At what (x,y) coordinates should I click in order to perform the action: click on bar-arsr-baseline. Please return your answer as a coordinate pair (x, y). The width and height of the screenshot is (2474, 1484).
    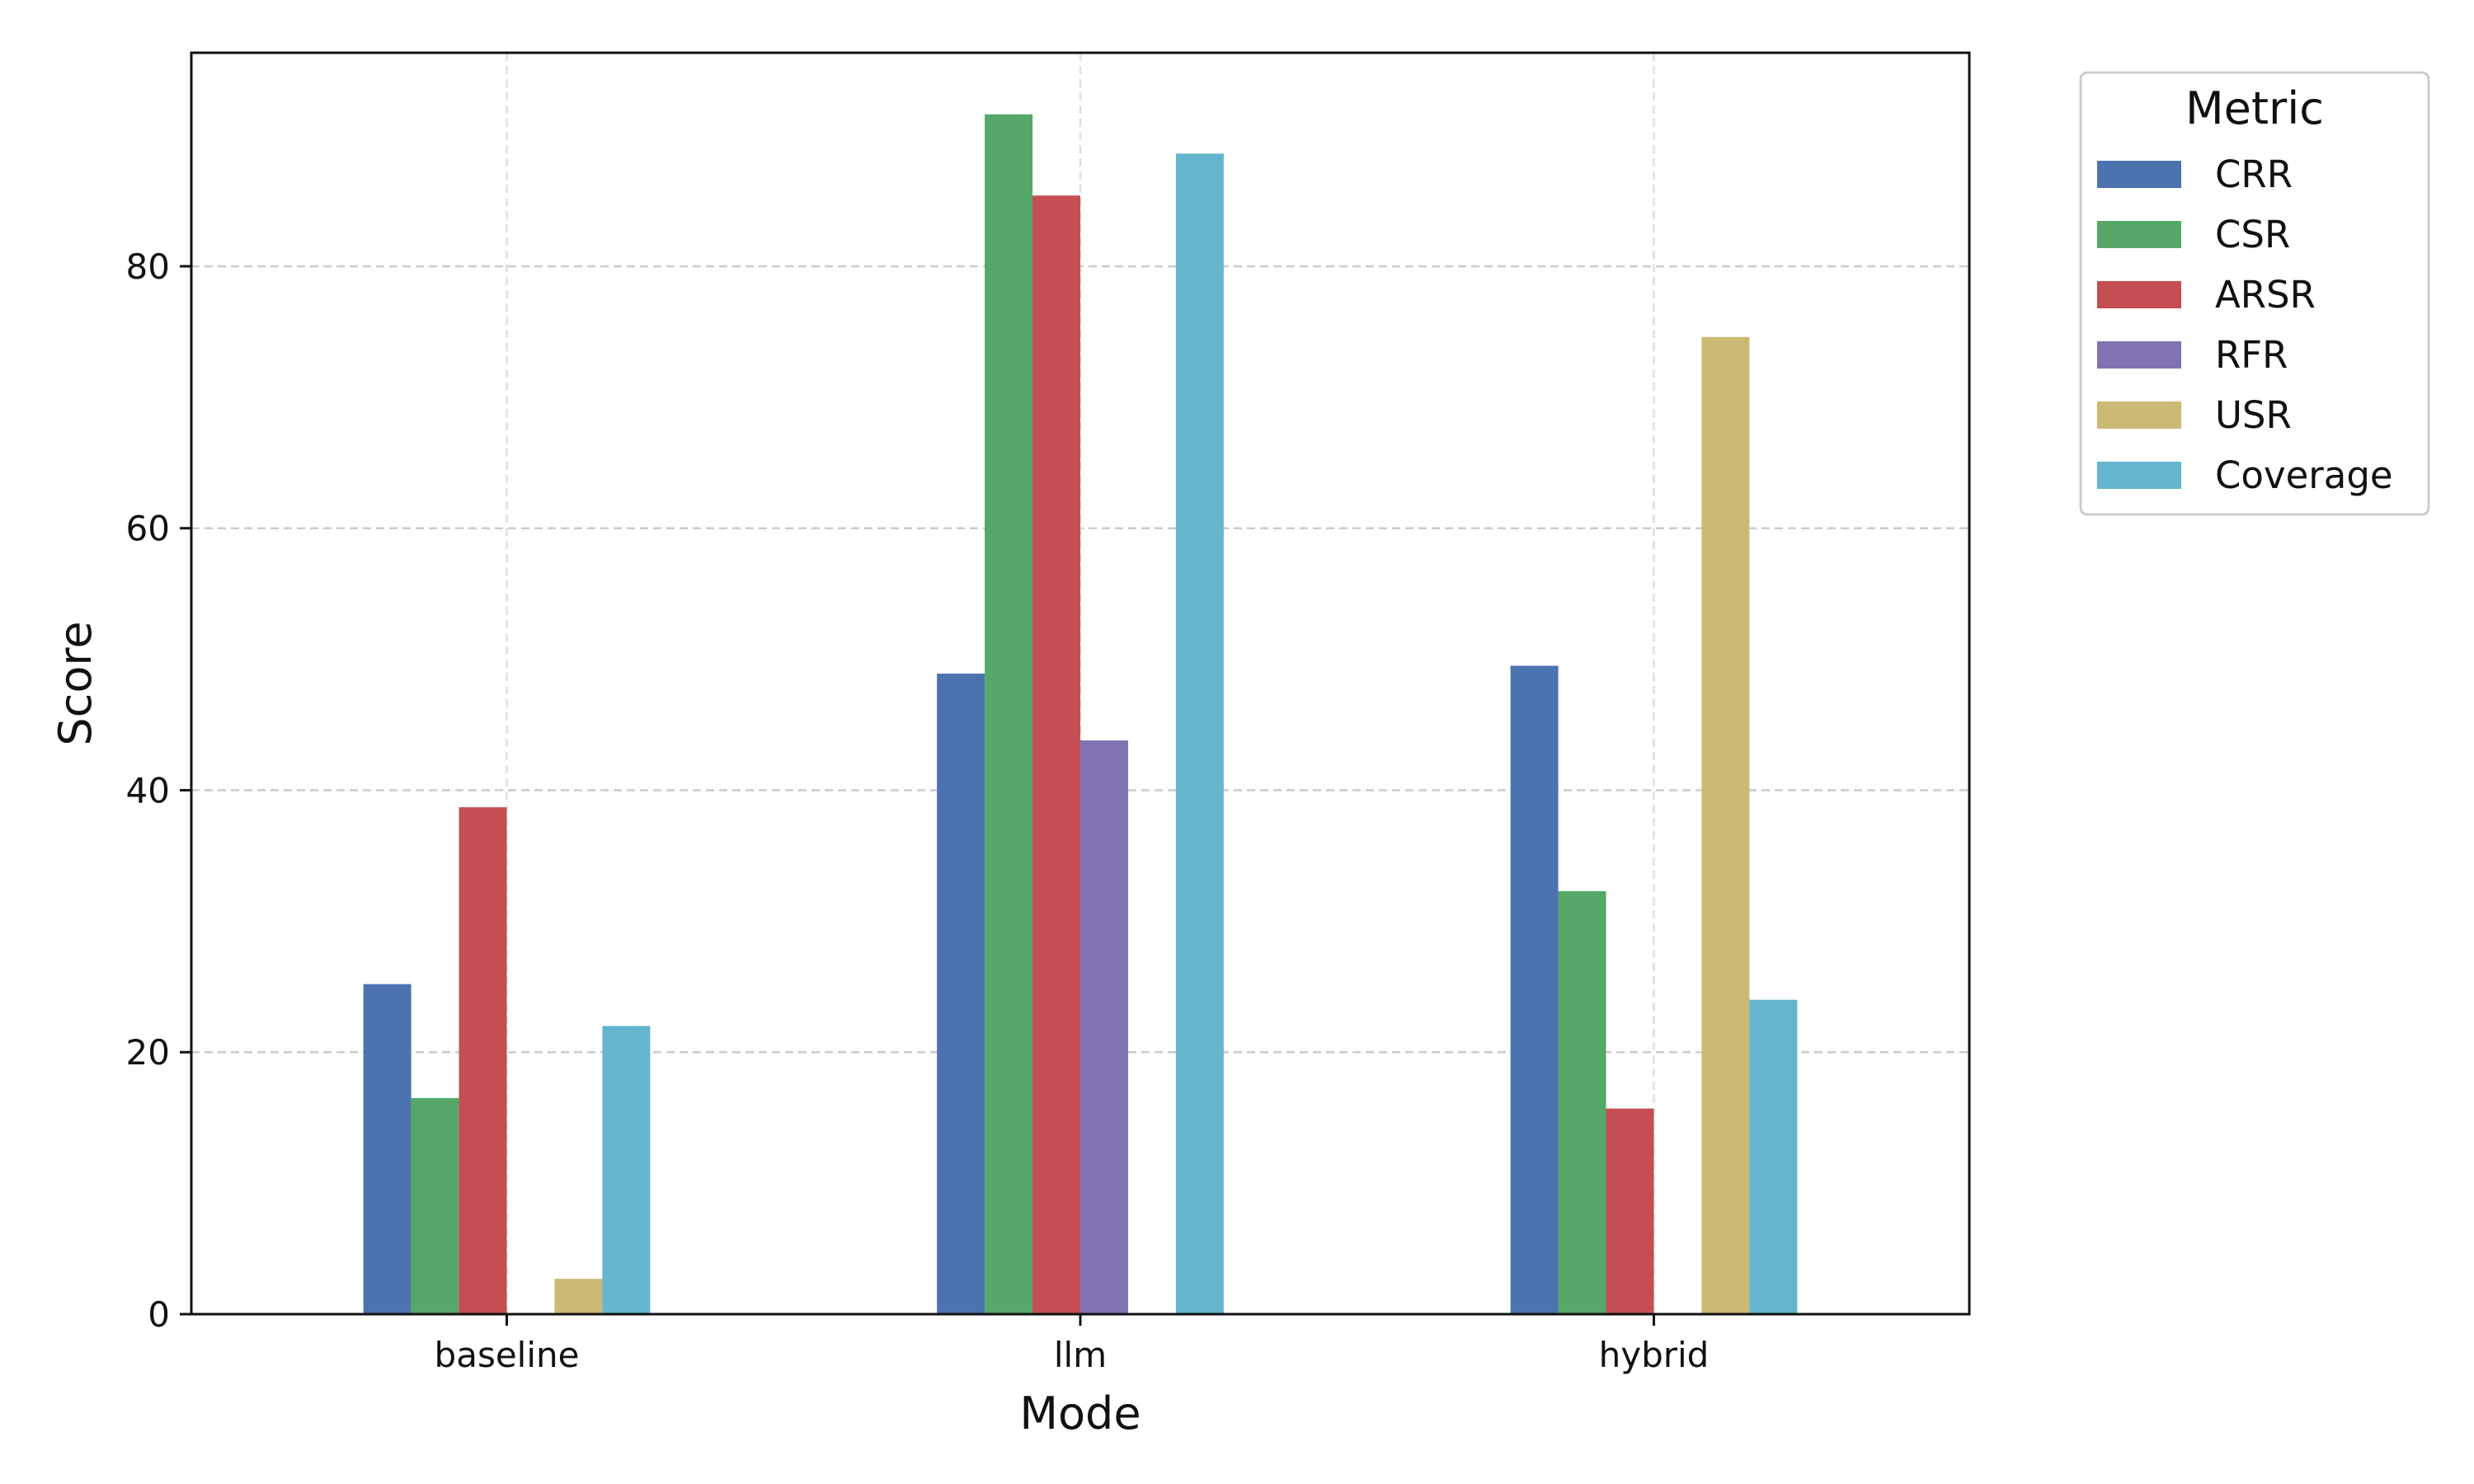
    Looking at the image, I should click on (483, 1060).